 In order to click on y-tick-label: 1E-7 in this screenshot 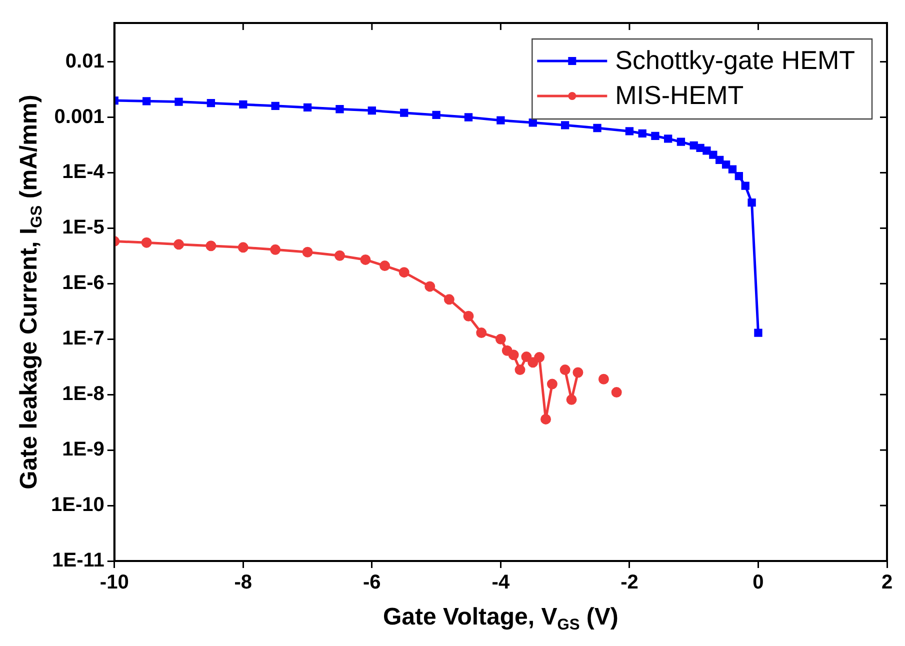, I will do `click(83, 339)`.